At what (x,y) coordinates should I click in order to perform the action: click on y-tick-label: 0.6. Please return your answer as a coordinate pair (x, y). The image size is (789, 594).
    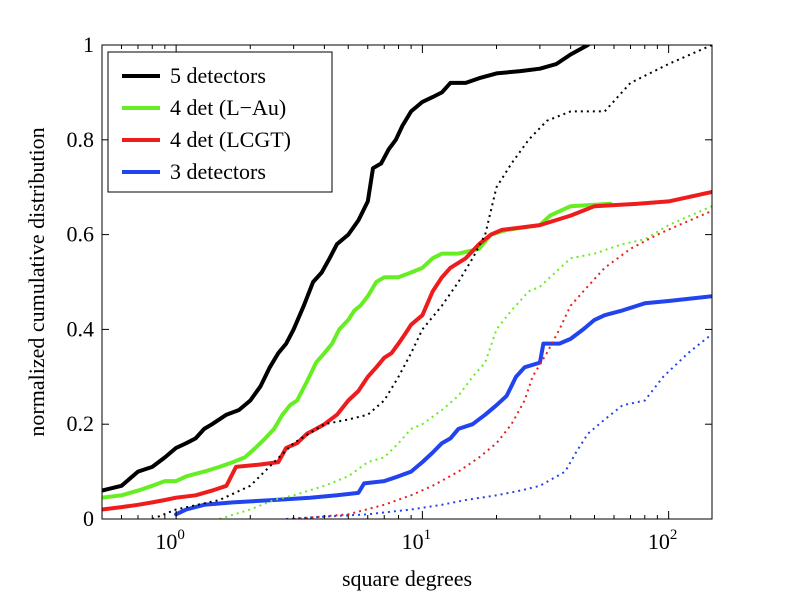
    Looking at the image, I should click on (81, 234).